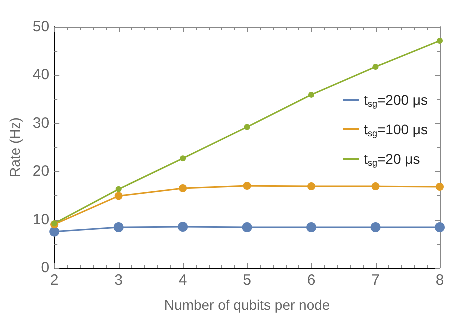  Describe the element at coordinates (54, 280) in the screenshot. I see `x-tick-label: 2` at that location.